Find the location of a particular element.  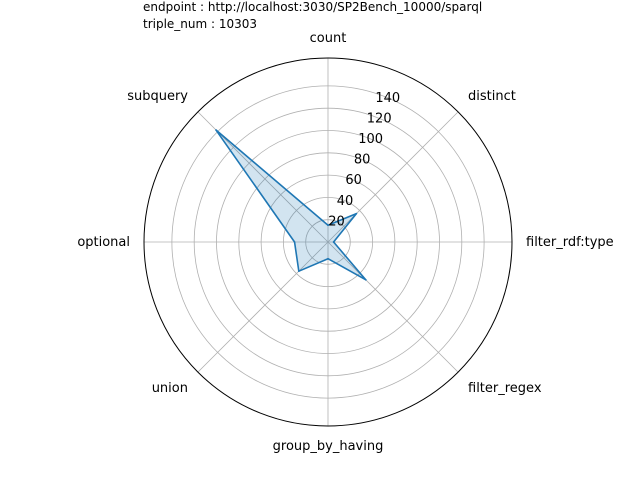

axis-label-filter-regex: filter_regex is located at coordinates (505, 388).